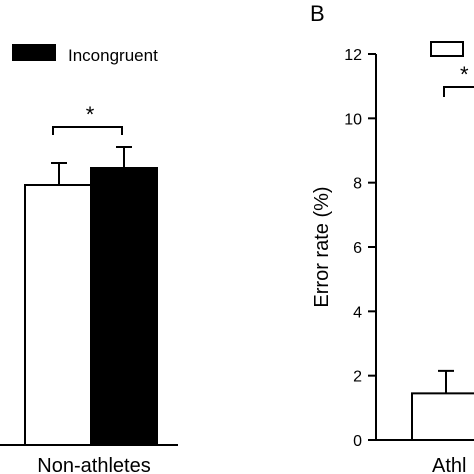  I want to click on panel-b-y-axis-label: Error rate (%), so click(322, 246).